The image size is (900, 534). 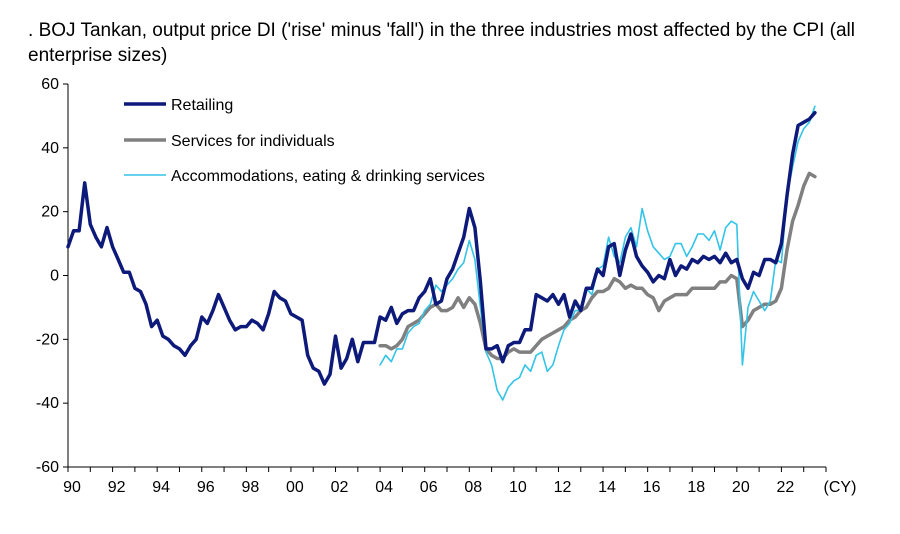 What do you see at coordinates (840, 487) in the screenshot?
I see `x-axis-unit-label: (CY)` at bounding box center [840, 487].